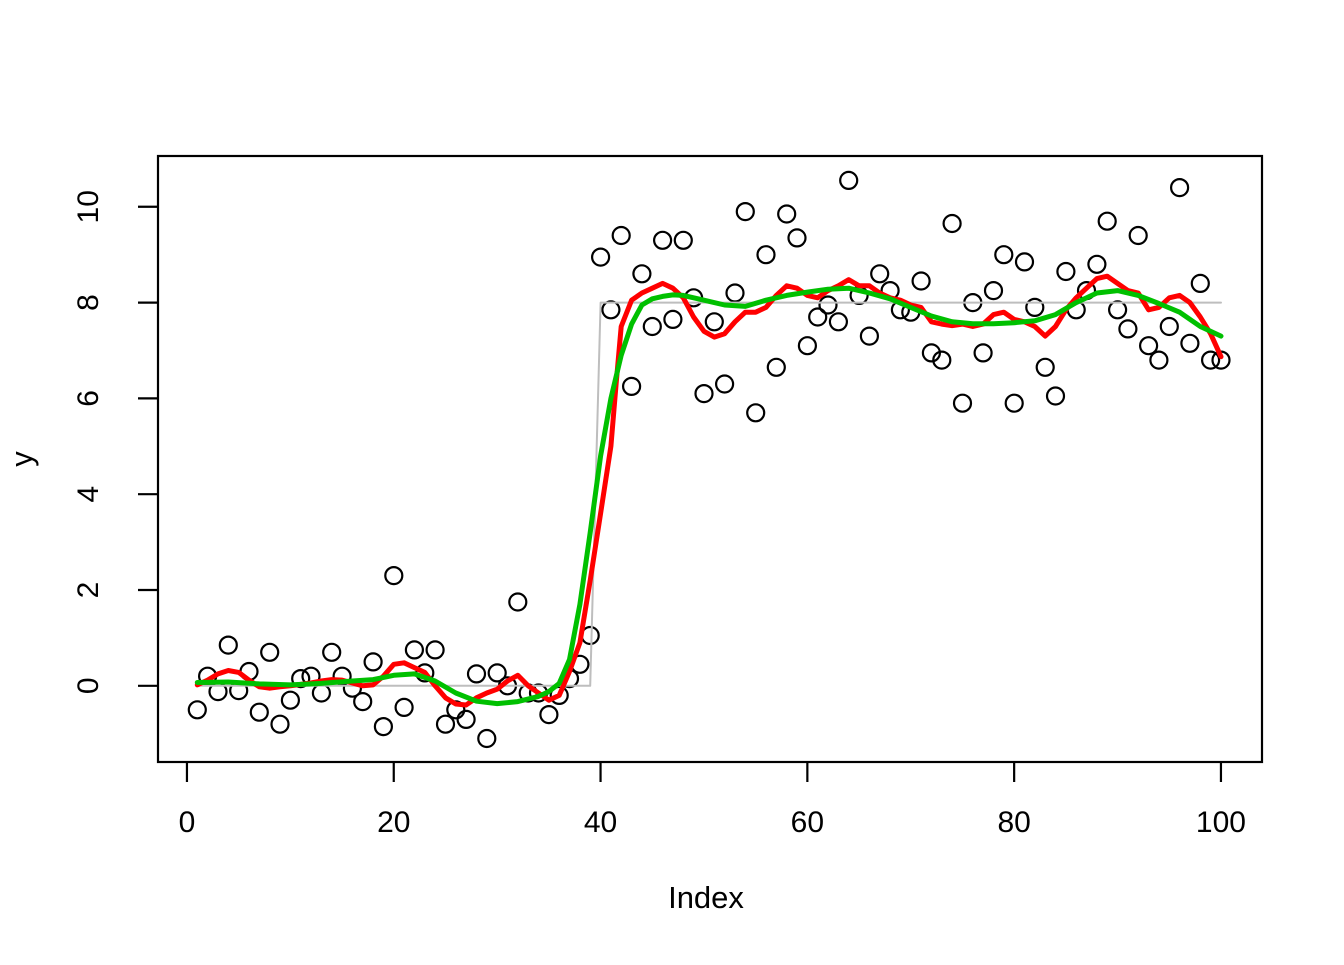 The height and width of the screenshot is (965, 1344). Describe the element at coordinates (1221, 822) in the screenshot. I see `x-tick-label: 100` at that location.